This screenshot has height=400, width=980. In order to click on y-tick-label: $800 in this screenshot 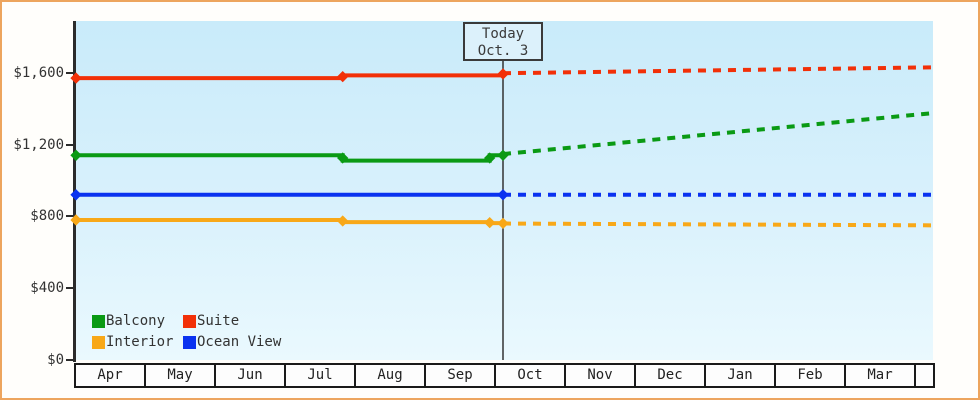, I will do `click(47, 216)`.